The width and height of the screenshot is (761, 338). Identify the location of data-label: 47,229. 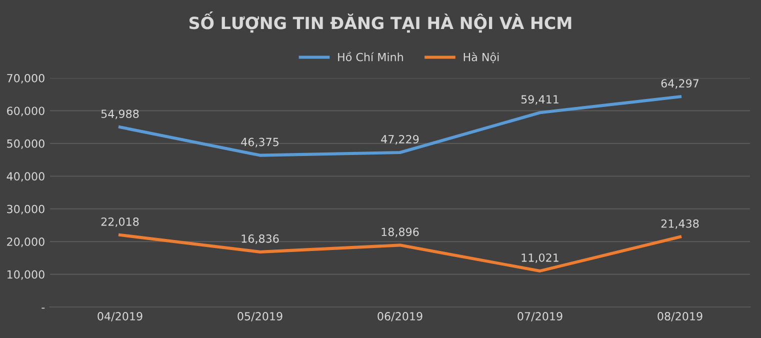
(400, 139).